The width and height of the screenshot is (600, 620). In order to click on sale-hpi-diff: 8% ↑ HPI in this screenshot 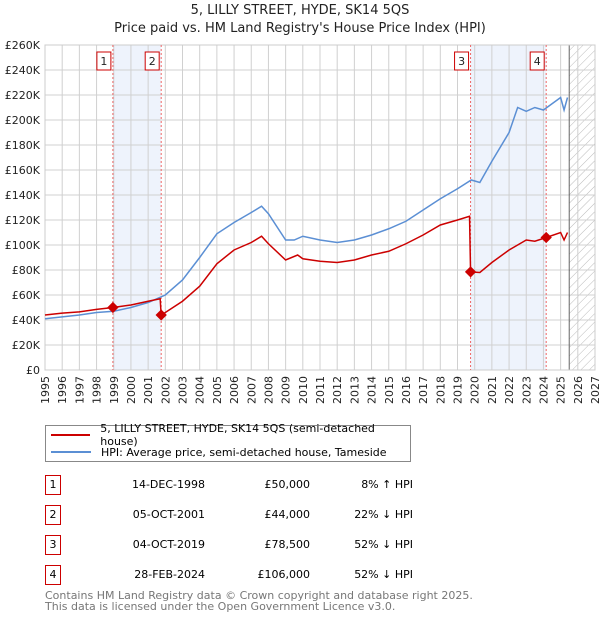, I will do `click(387, 484)`.